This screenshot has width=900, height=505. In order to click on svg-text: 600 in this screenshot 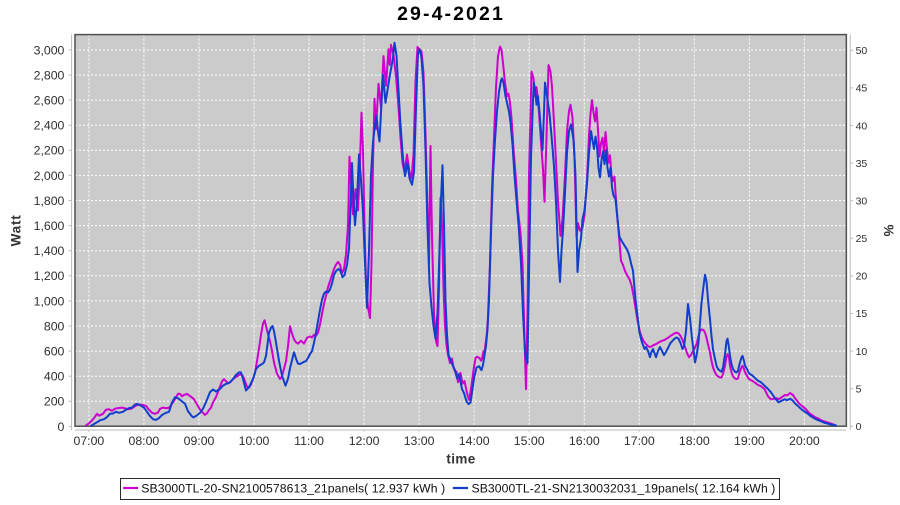, I will do `click(54, 352)`.